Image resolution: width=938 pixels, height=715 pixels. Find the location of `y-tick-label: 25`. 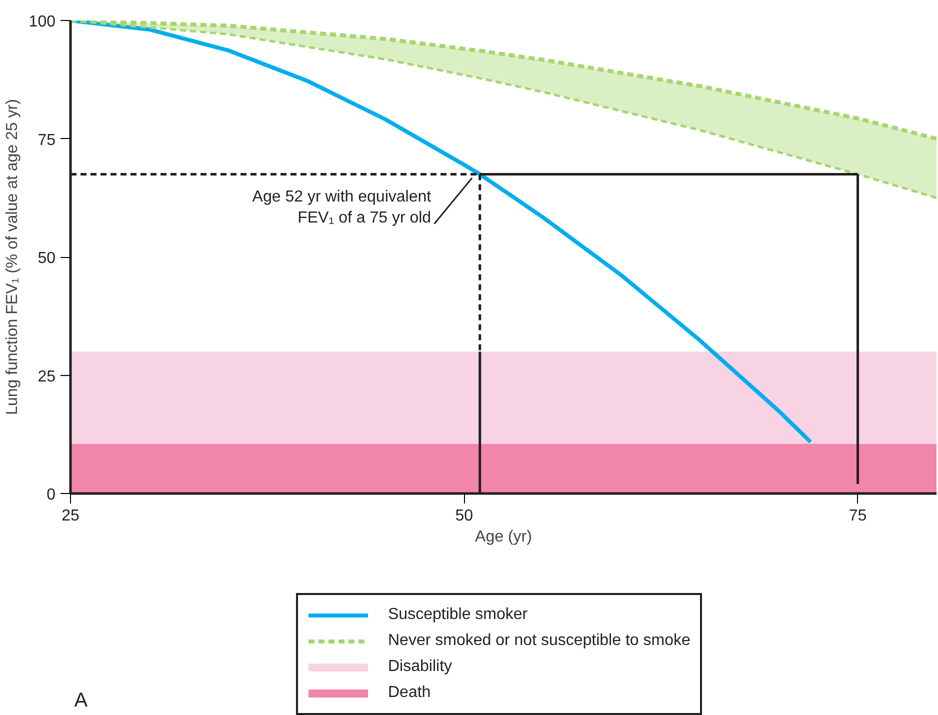

y-tick-label: 25 is located at coordinates (47, 377).